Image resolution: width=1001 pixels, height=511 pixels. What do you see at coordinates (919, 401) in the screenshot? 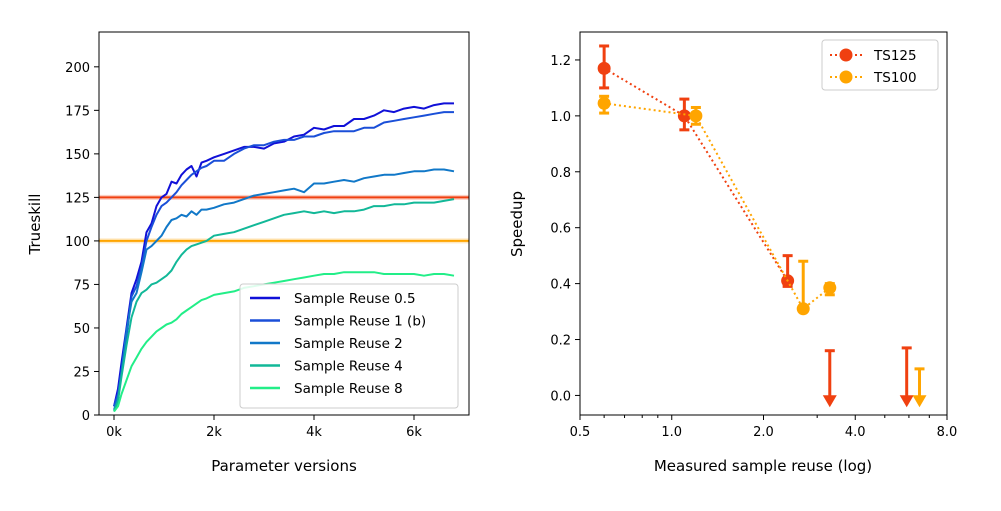
I see `upper-limit-arrow-ts100` at bounding box center [919, 401].